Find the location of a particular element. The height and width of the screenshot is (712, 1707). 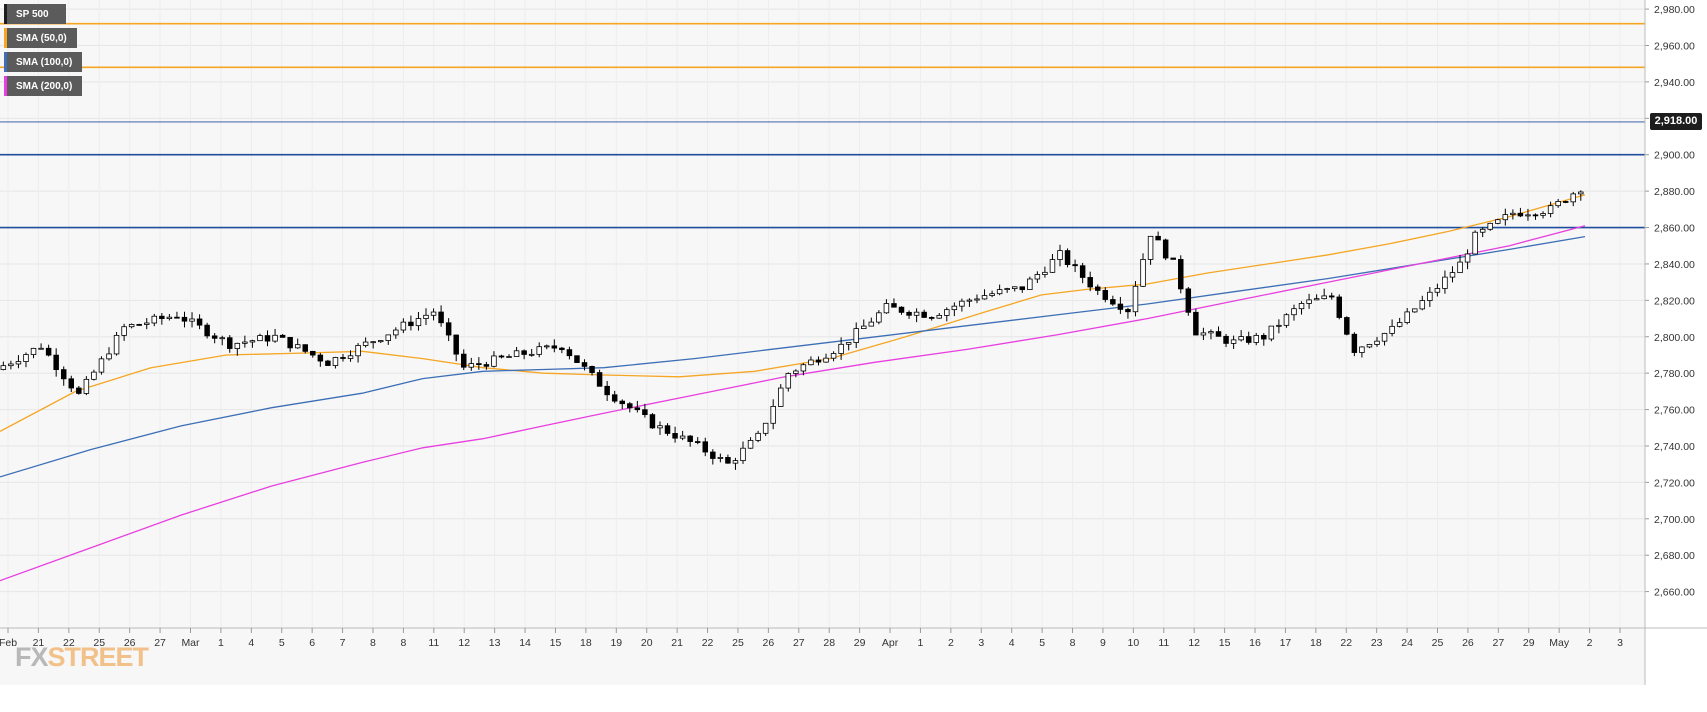

legend-label-sma100: SMA (100,0) is located at coordinates (44, 62).